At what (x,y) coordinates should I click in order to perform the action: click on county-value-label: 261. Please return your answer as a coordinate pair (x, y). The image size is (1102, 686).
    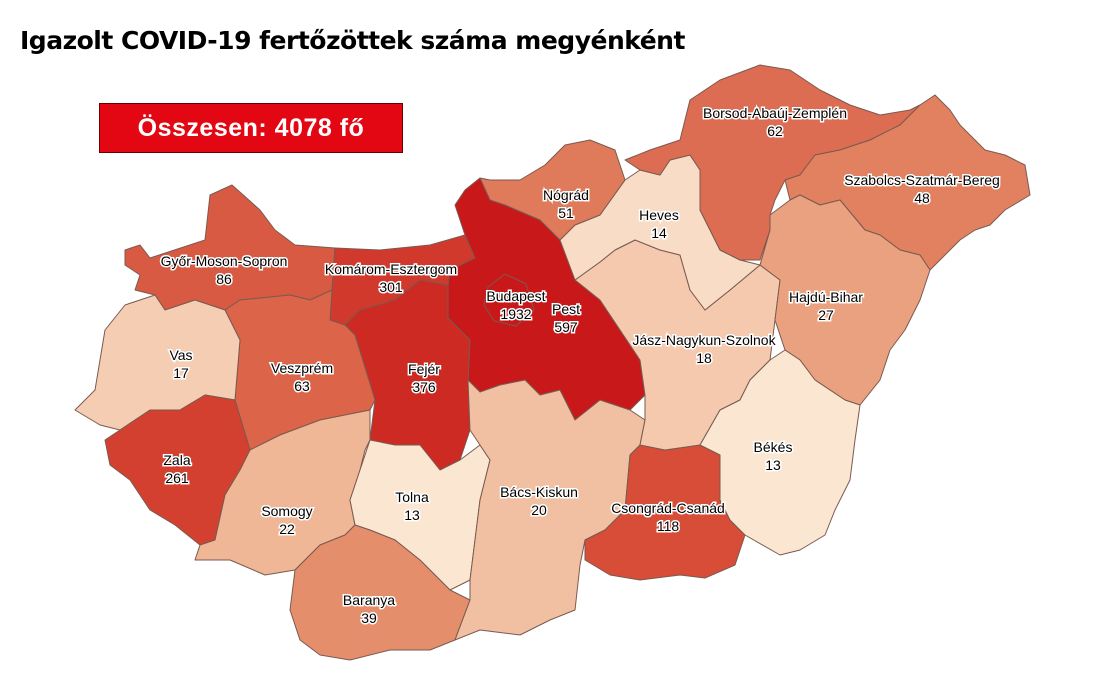
    Looking at the image, I should click on (177, 478).